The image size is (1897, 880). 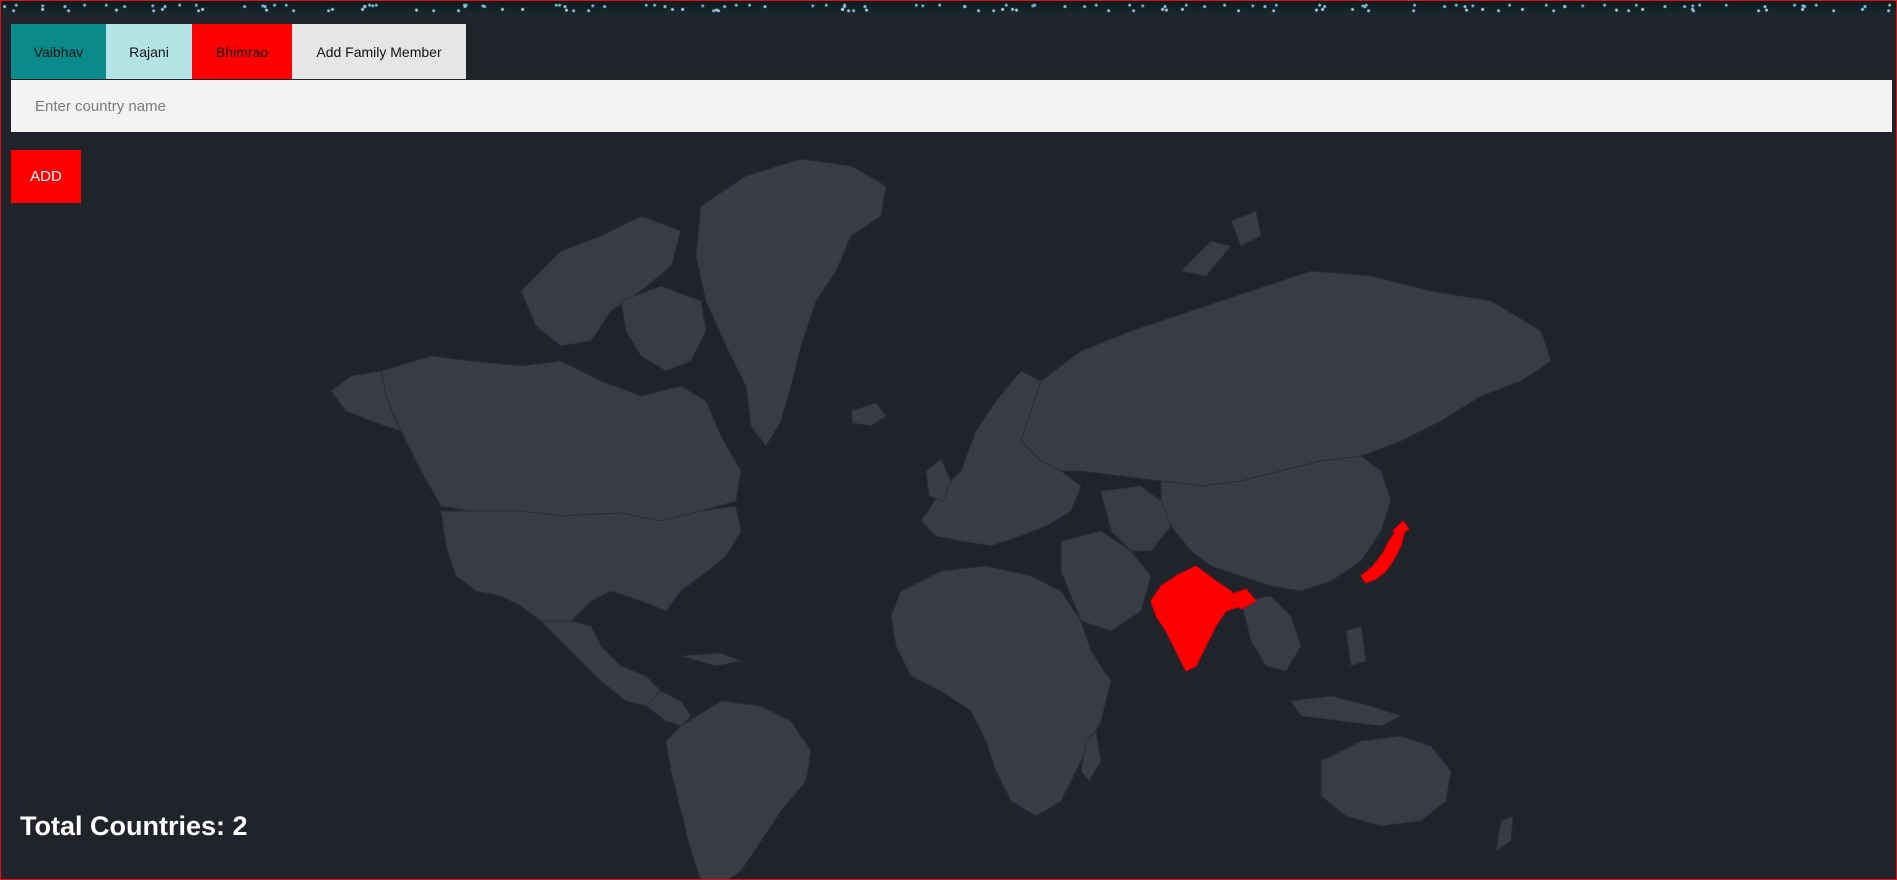 What do you see at coordinates (601, 281) in the screenshot?
I see `country-canada-islands` at bounding box center [601, 281].